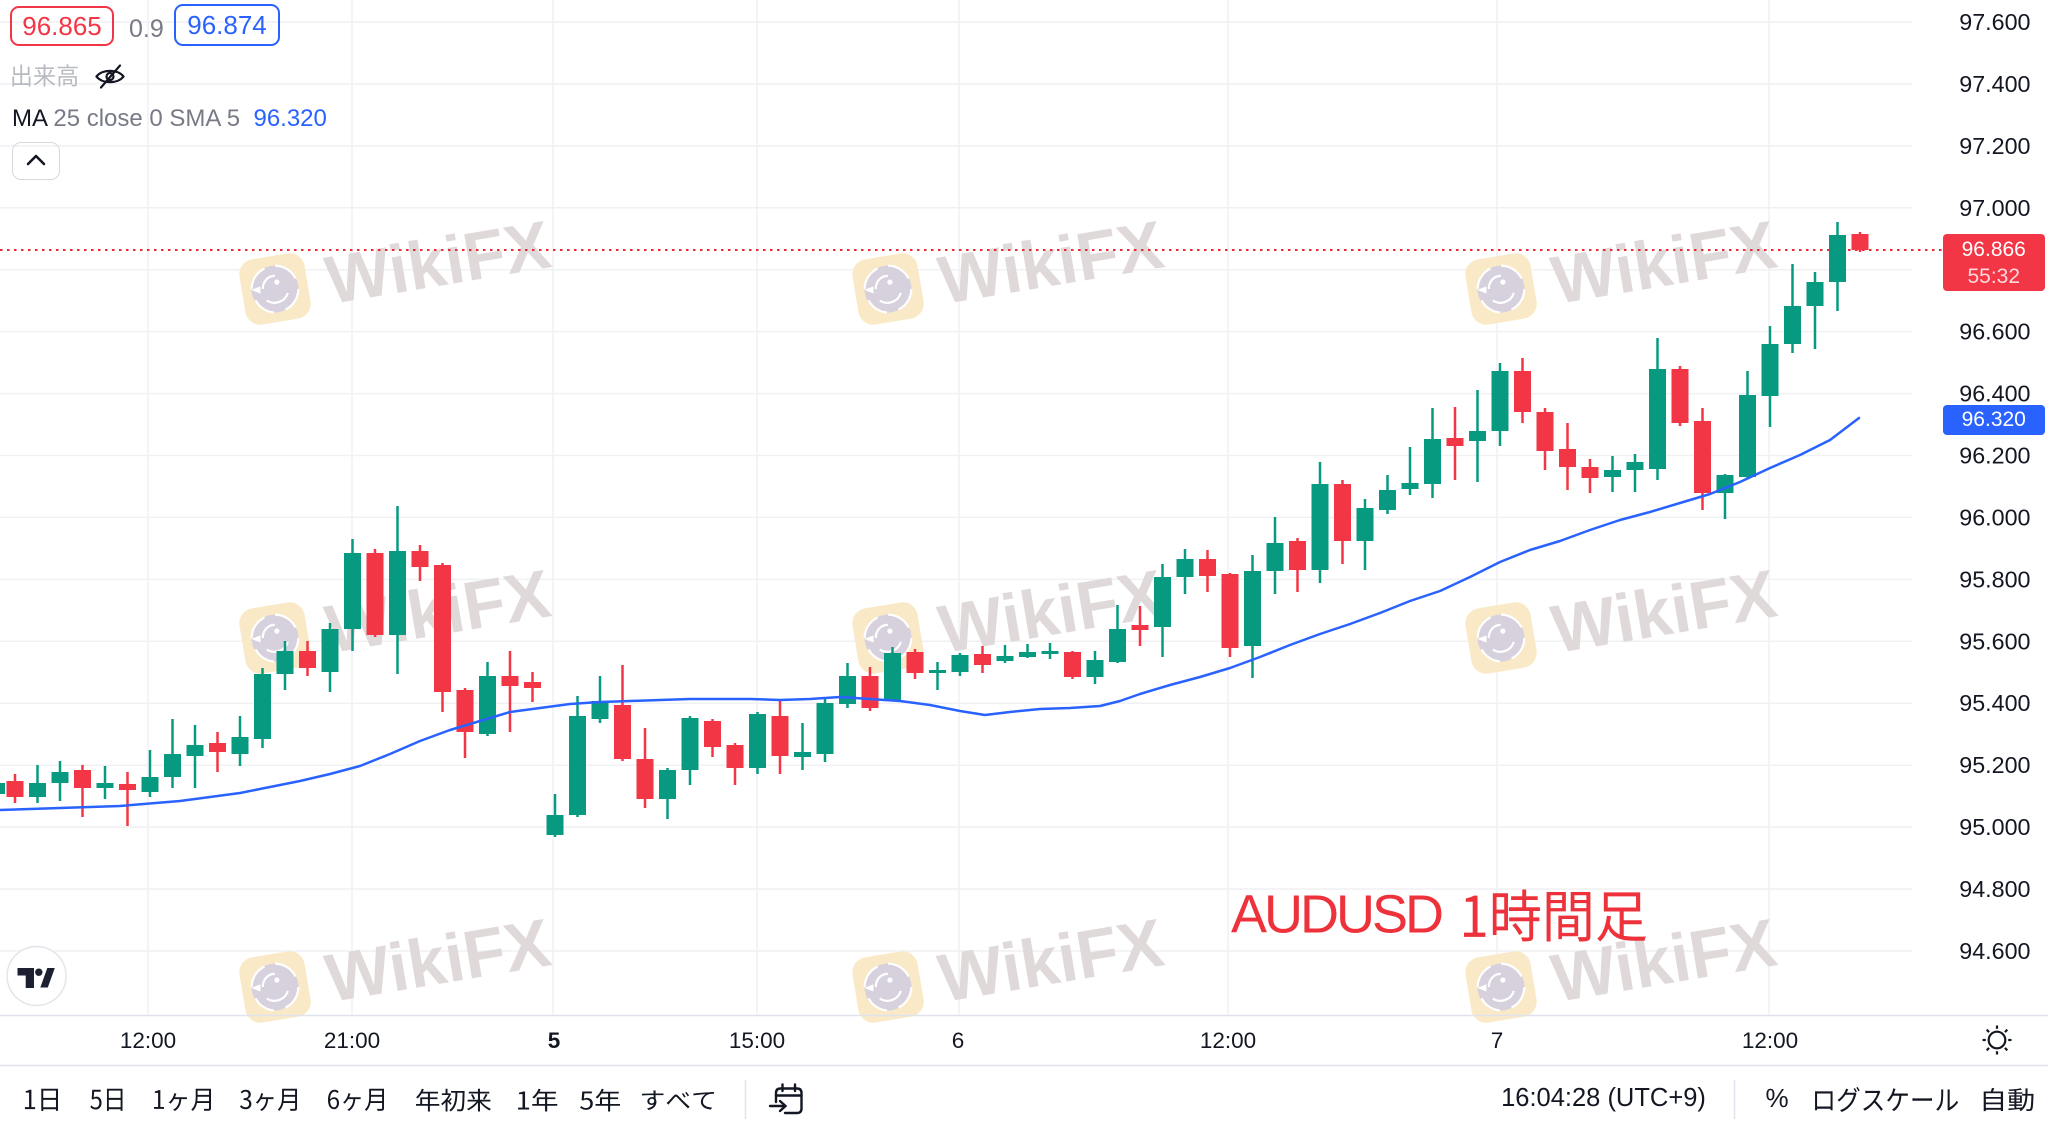 This screenshot has width=2048, height=1133. Describe the element at coordinates (1994, 208) in the screenshot. I see `svg-text: 97.000` at that location.